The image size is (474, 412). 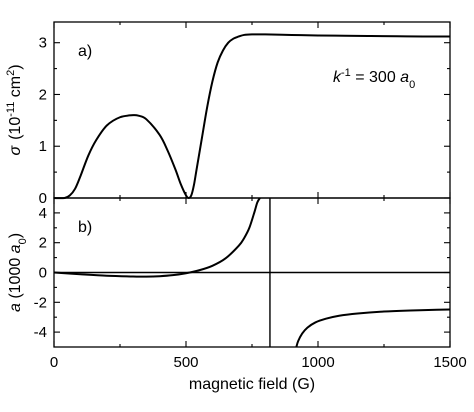 I want to click on panel-b-scattering-length-below-resonance, so click(x=157, y=237).